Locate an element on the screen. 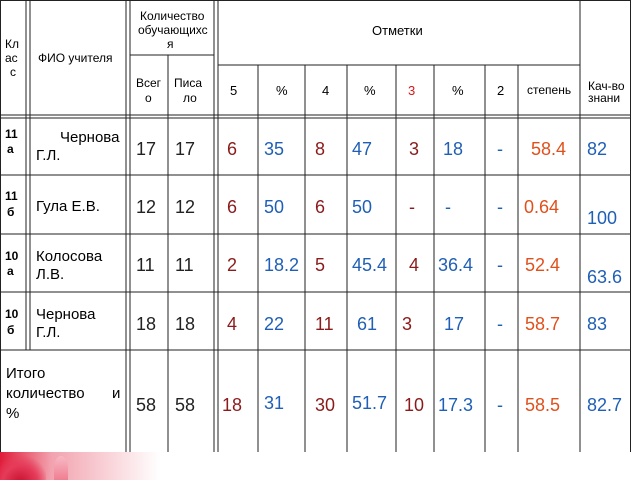 Image resolution: width=640 pixels, height=480 pixels. decorative-footer-band is located at coordinates (320, 466).